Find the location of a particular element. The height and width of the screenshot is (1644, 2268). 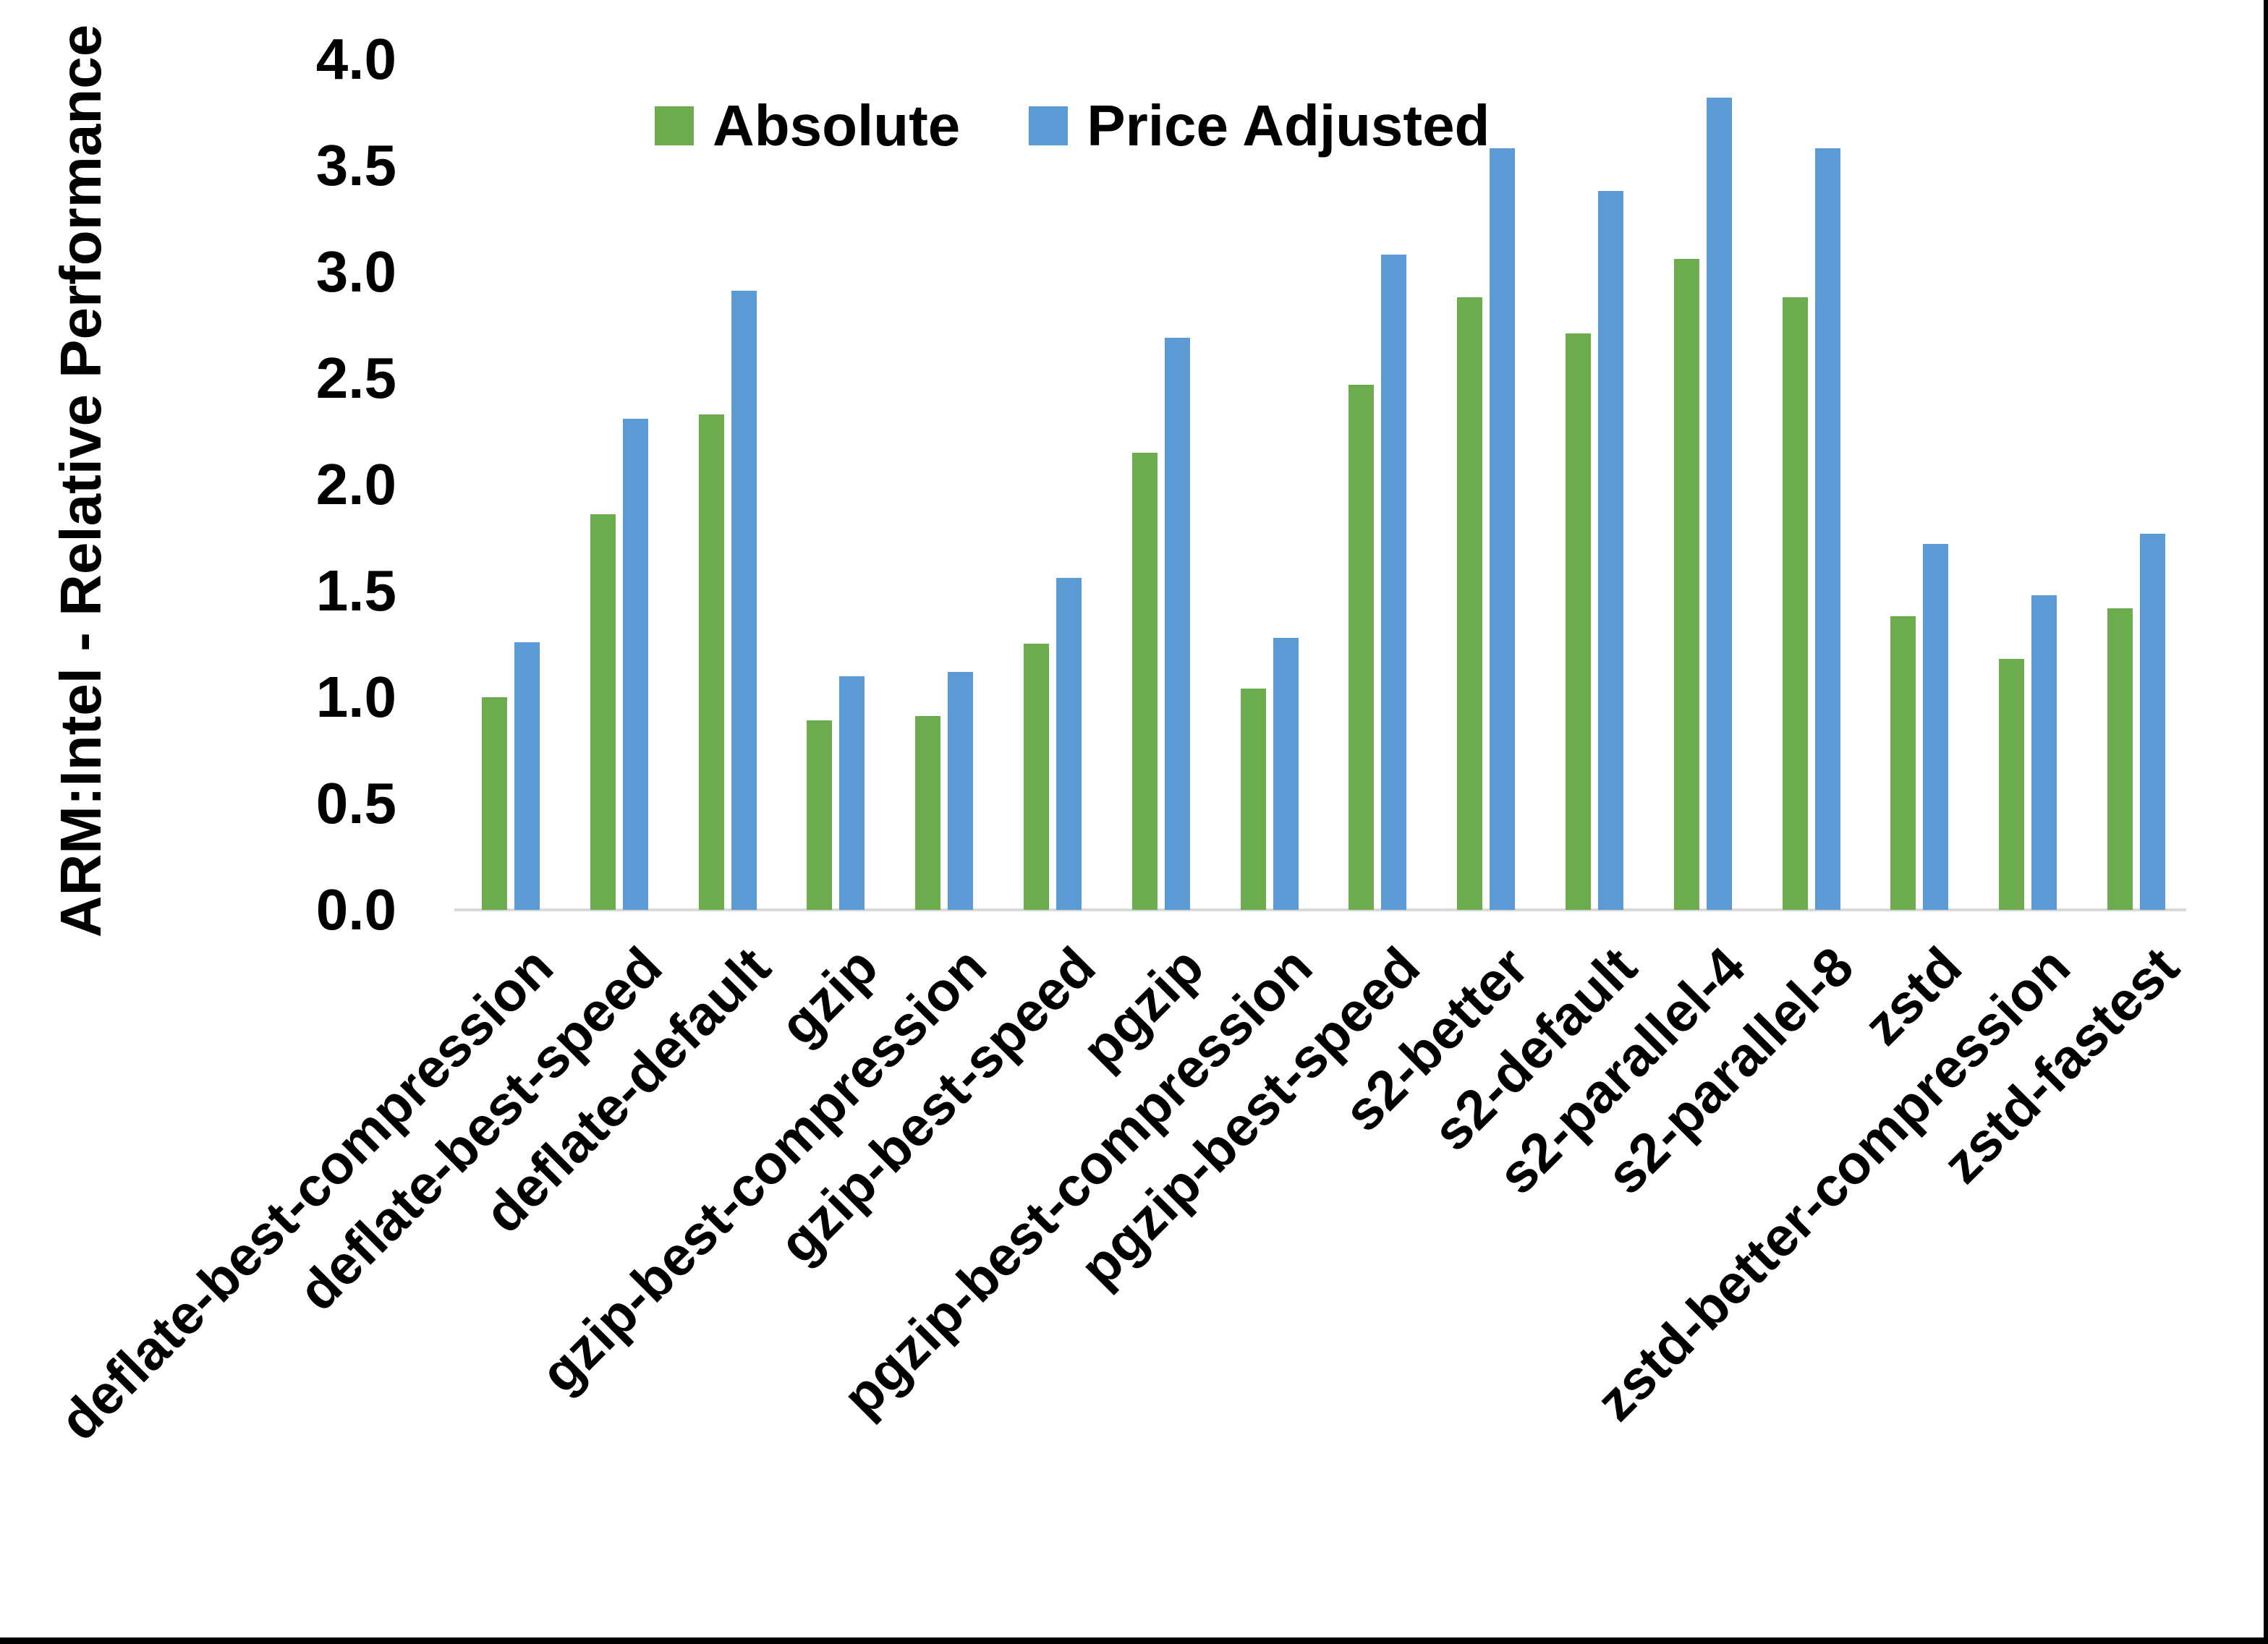

bar-absolute-deflate-best-speed is located at coordinates (603, 712).